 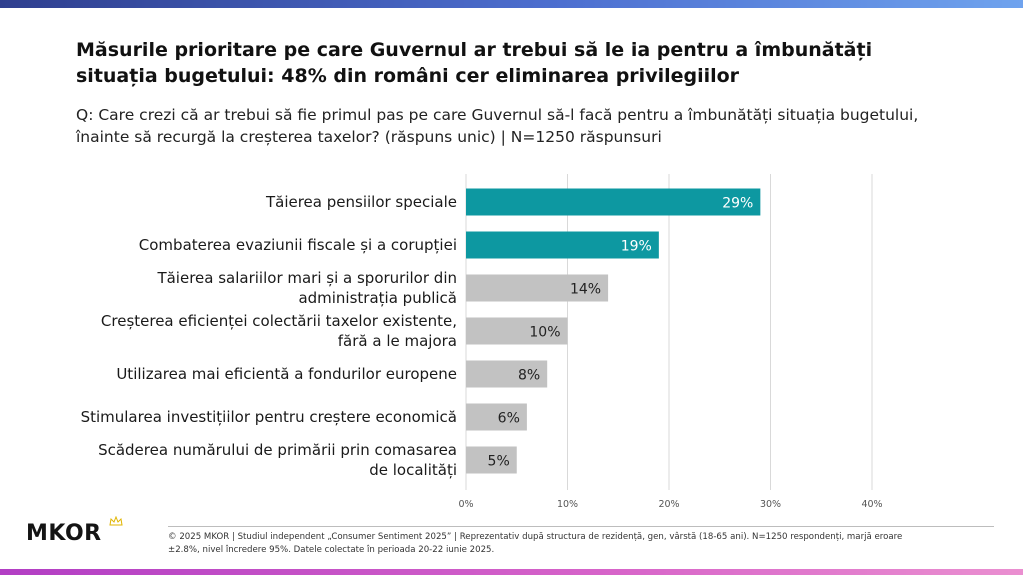 What do you see at coordinates (465, 504) in the screenshot?
I see `x-tick-label: 0%` at bounding box center [465, 504].